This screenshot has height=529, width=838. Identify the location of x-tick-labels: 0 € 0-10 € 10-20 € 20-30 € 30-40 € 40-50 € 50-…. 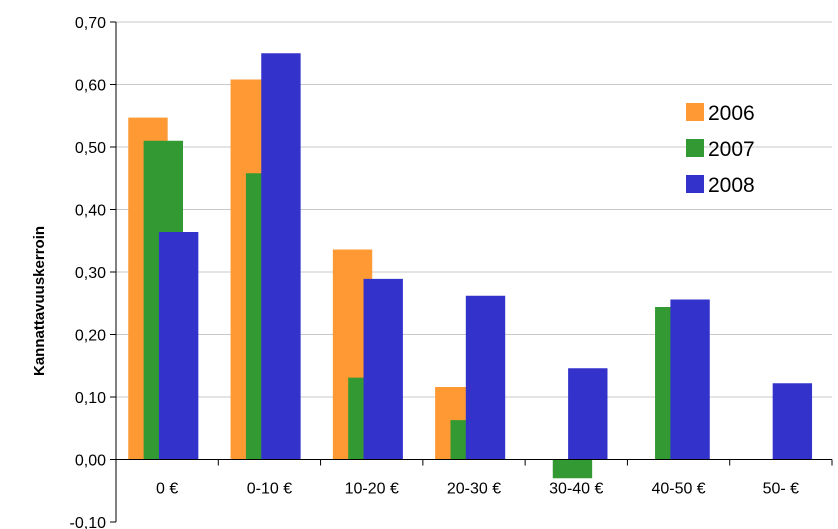
(477, 489).